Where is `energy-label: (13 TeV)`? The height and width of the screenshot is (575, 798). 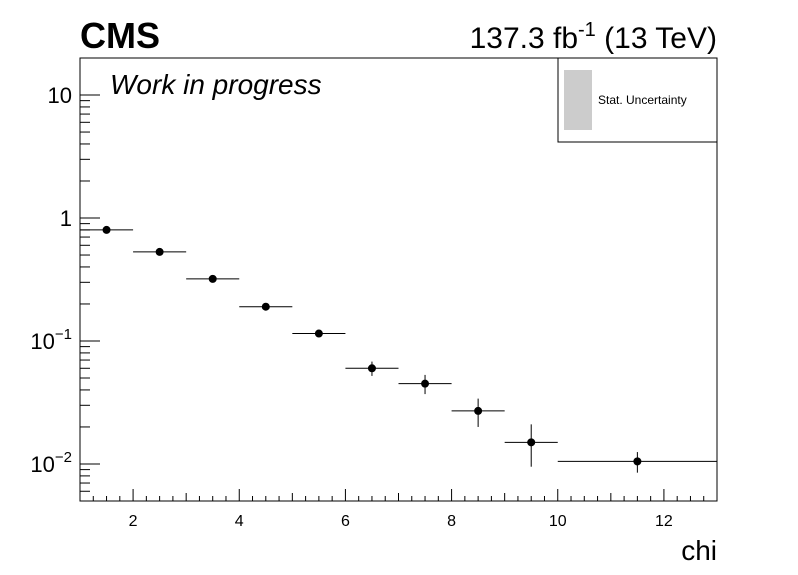 energy-label: (13 TeV) is located at coordinates (660, 38).